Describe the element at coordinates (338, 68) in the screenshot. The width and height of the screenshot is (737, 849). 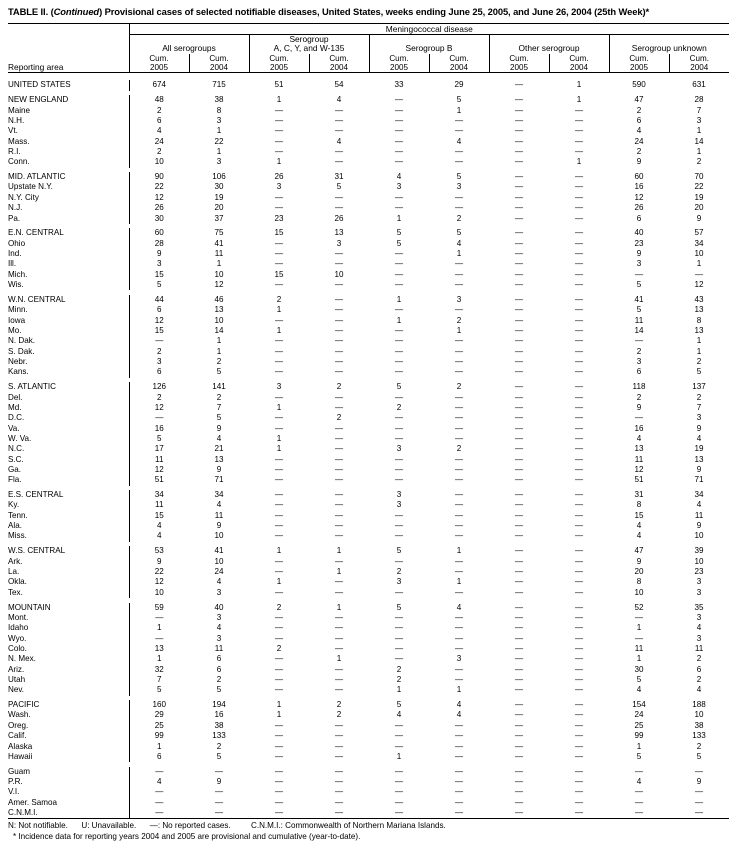
I see `header-cum-year-3: 2004` at that location.